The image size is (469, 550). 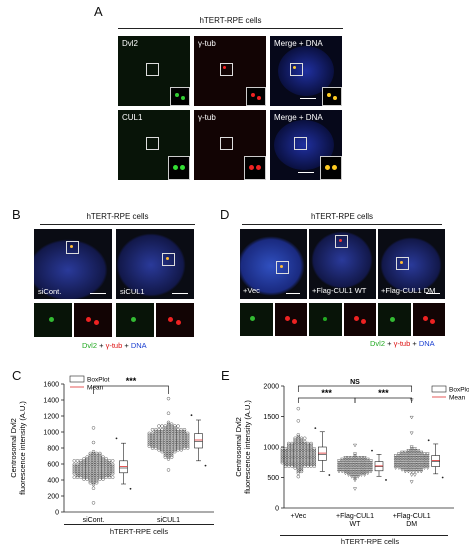 I want to click on tile-a-cul1: CUL1, so click(x=154, y=145).